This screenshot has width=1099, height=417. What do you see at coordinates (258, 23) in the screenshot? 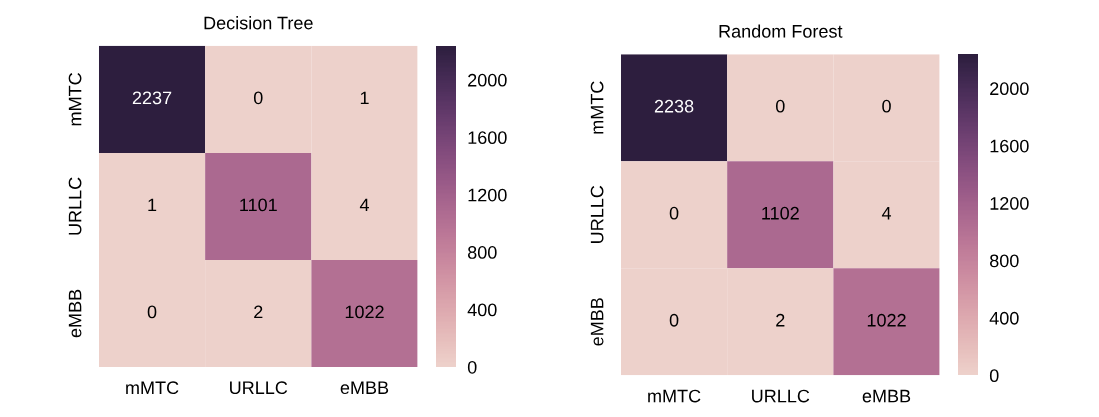
I see `chart-title: Decision Tree` at bounding box center [258, 23].